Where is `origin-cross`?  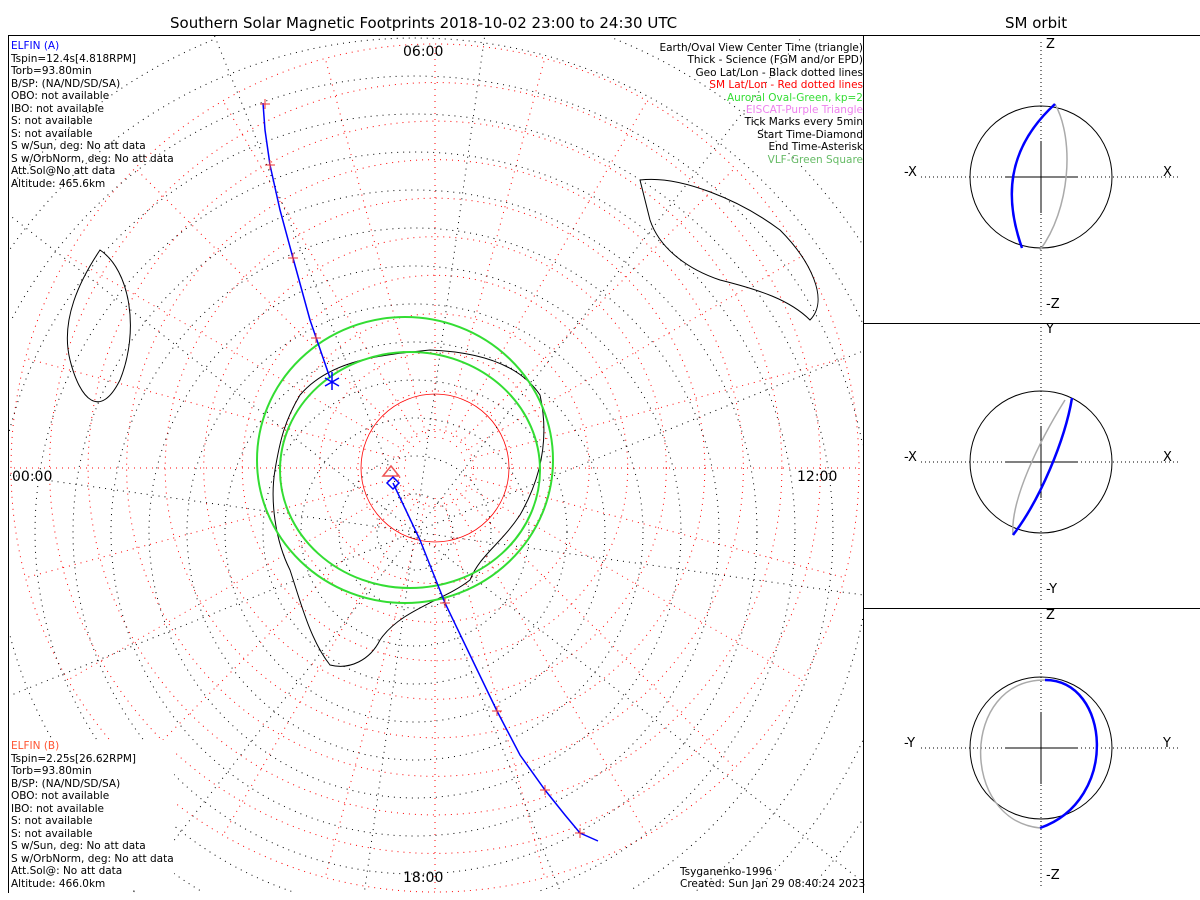
origin-cross is located at coordinates (1041, 177).